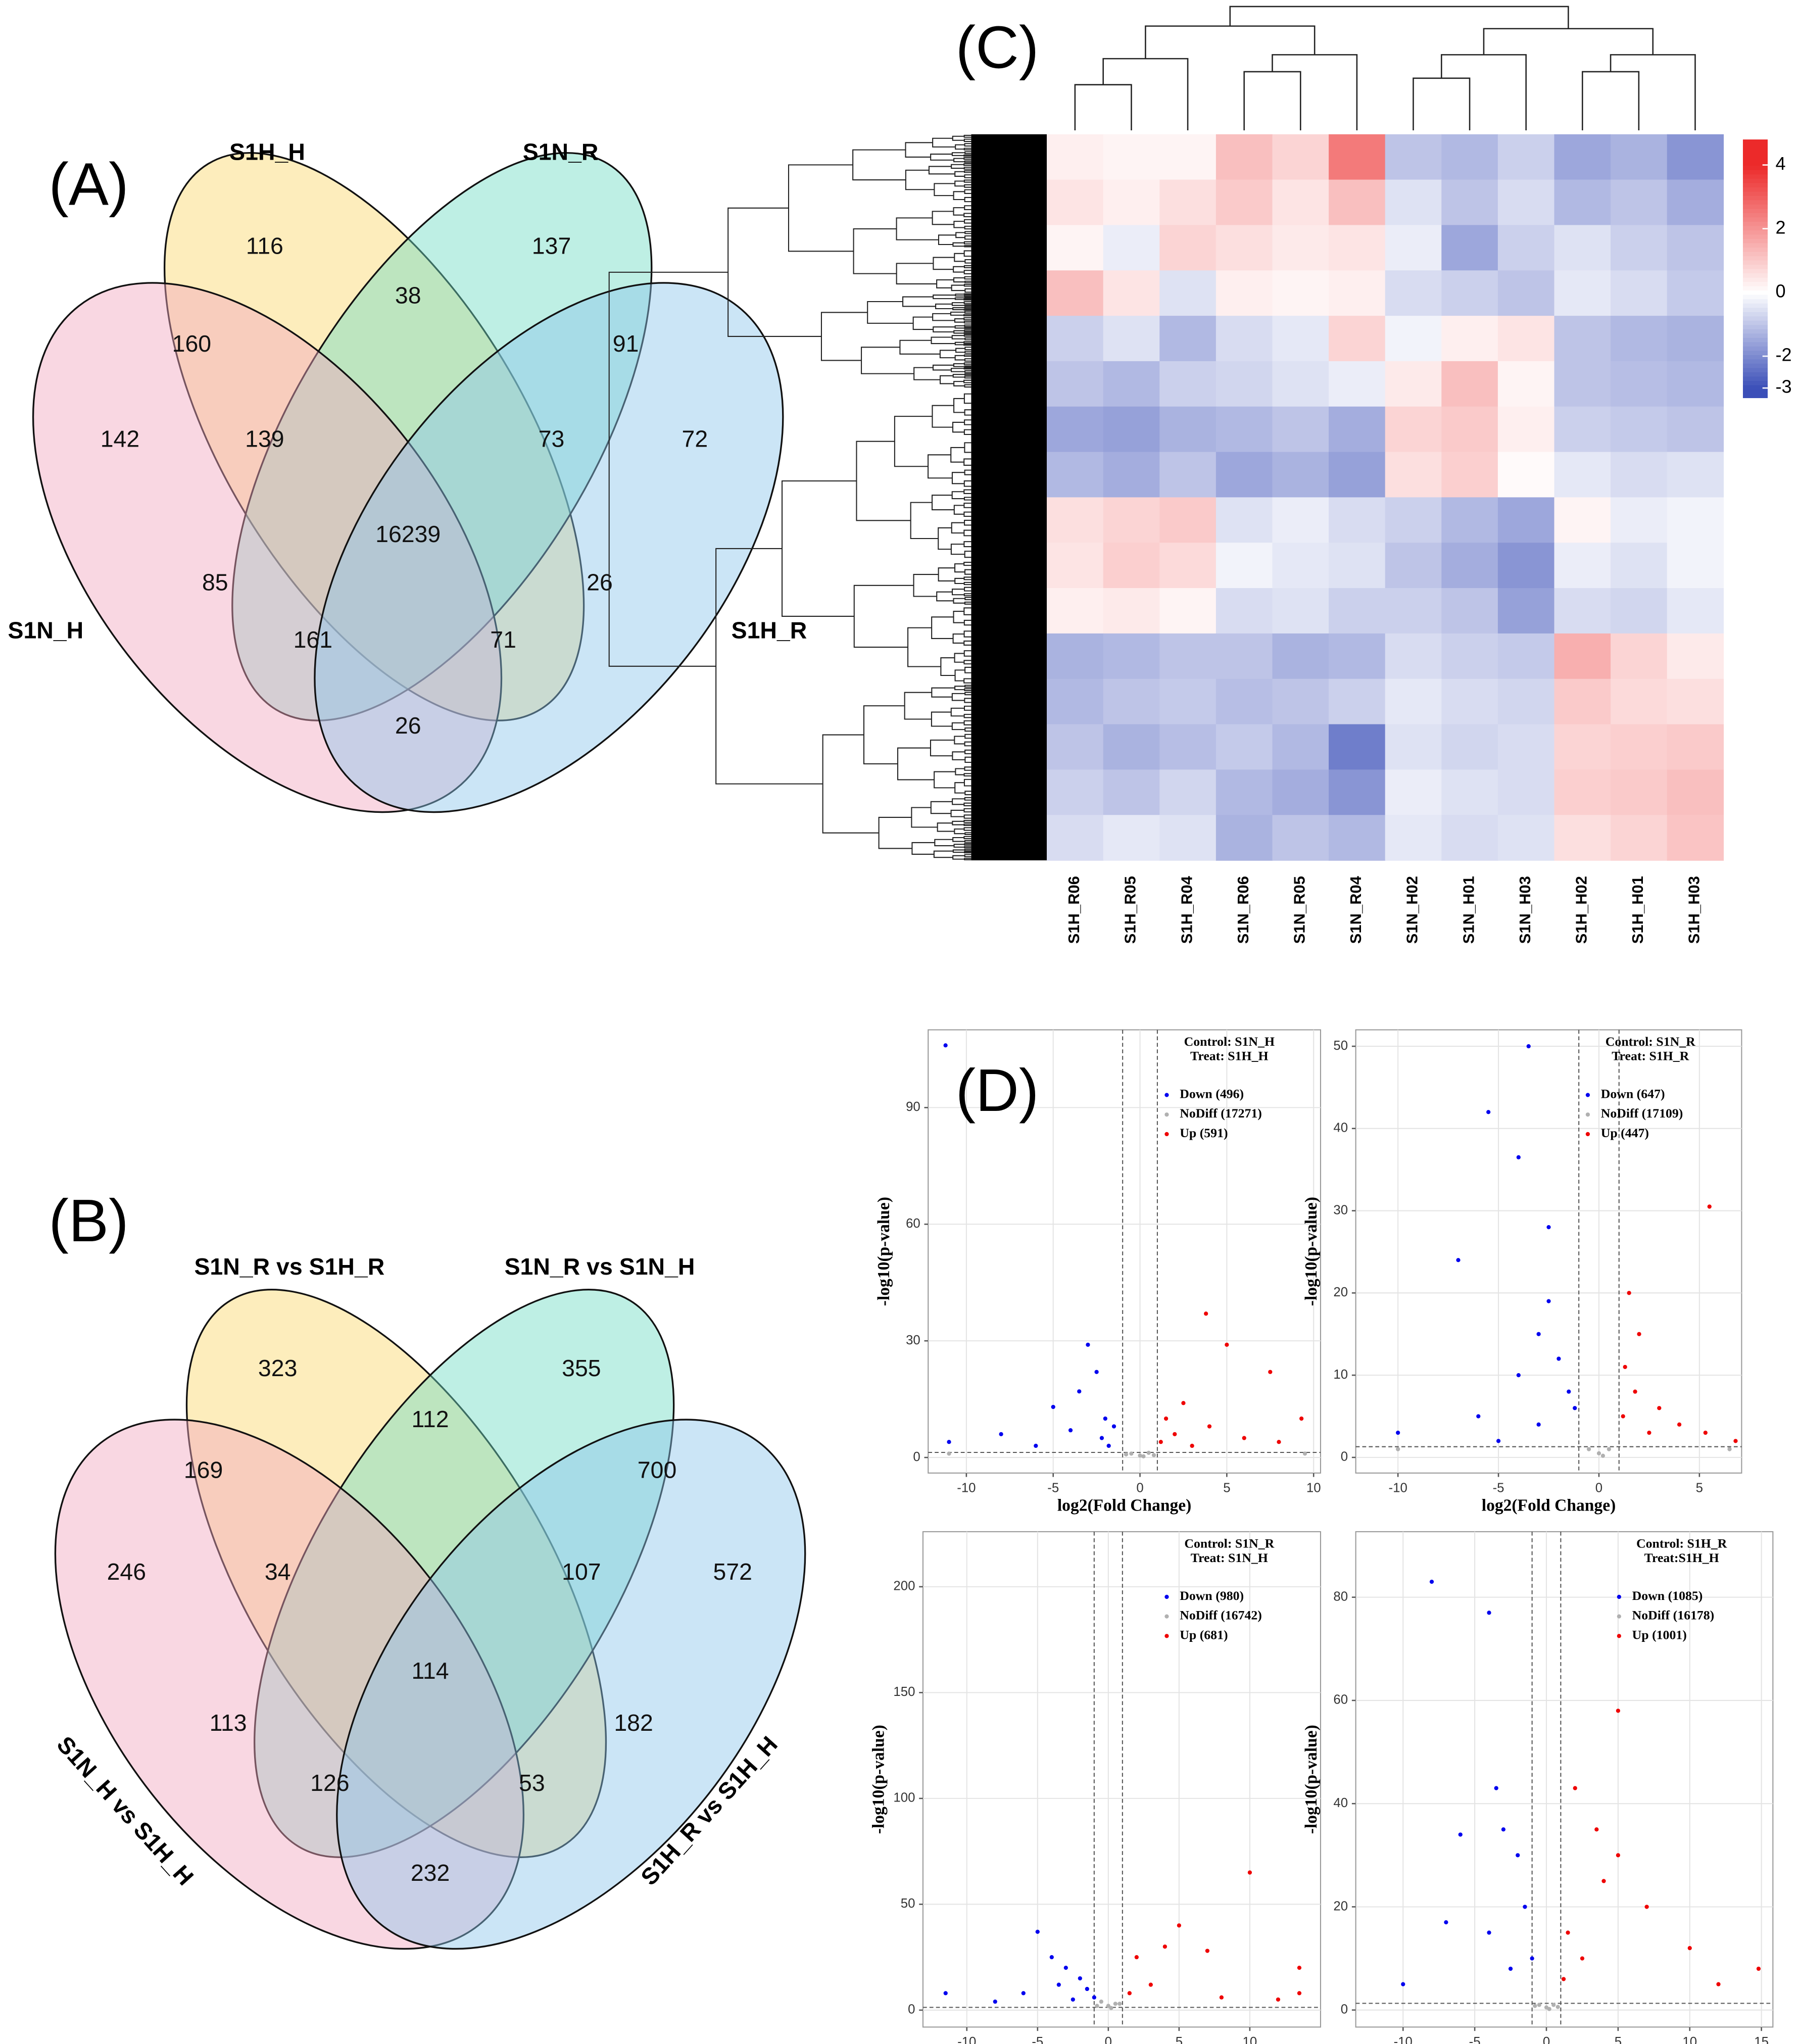 The width and height of the screenshot is (1799, 2044). Describe the element at coordinates (1053, 1488) in the screenshot. I see `x-tick-label: -5` at that location.